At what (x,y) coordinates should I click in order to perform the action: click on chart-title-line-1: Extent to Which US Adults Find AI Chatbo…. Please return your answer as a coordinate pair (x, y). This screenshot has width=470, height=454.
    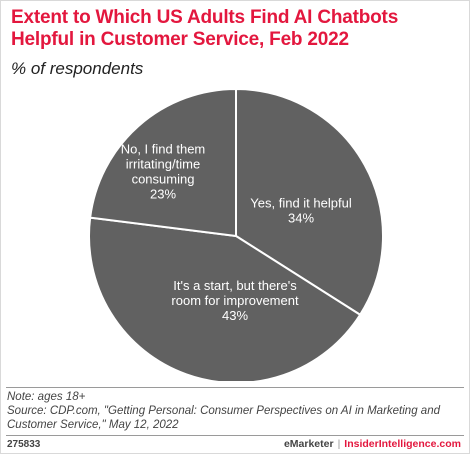
    Looking at the image, I should click on (205, 17).